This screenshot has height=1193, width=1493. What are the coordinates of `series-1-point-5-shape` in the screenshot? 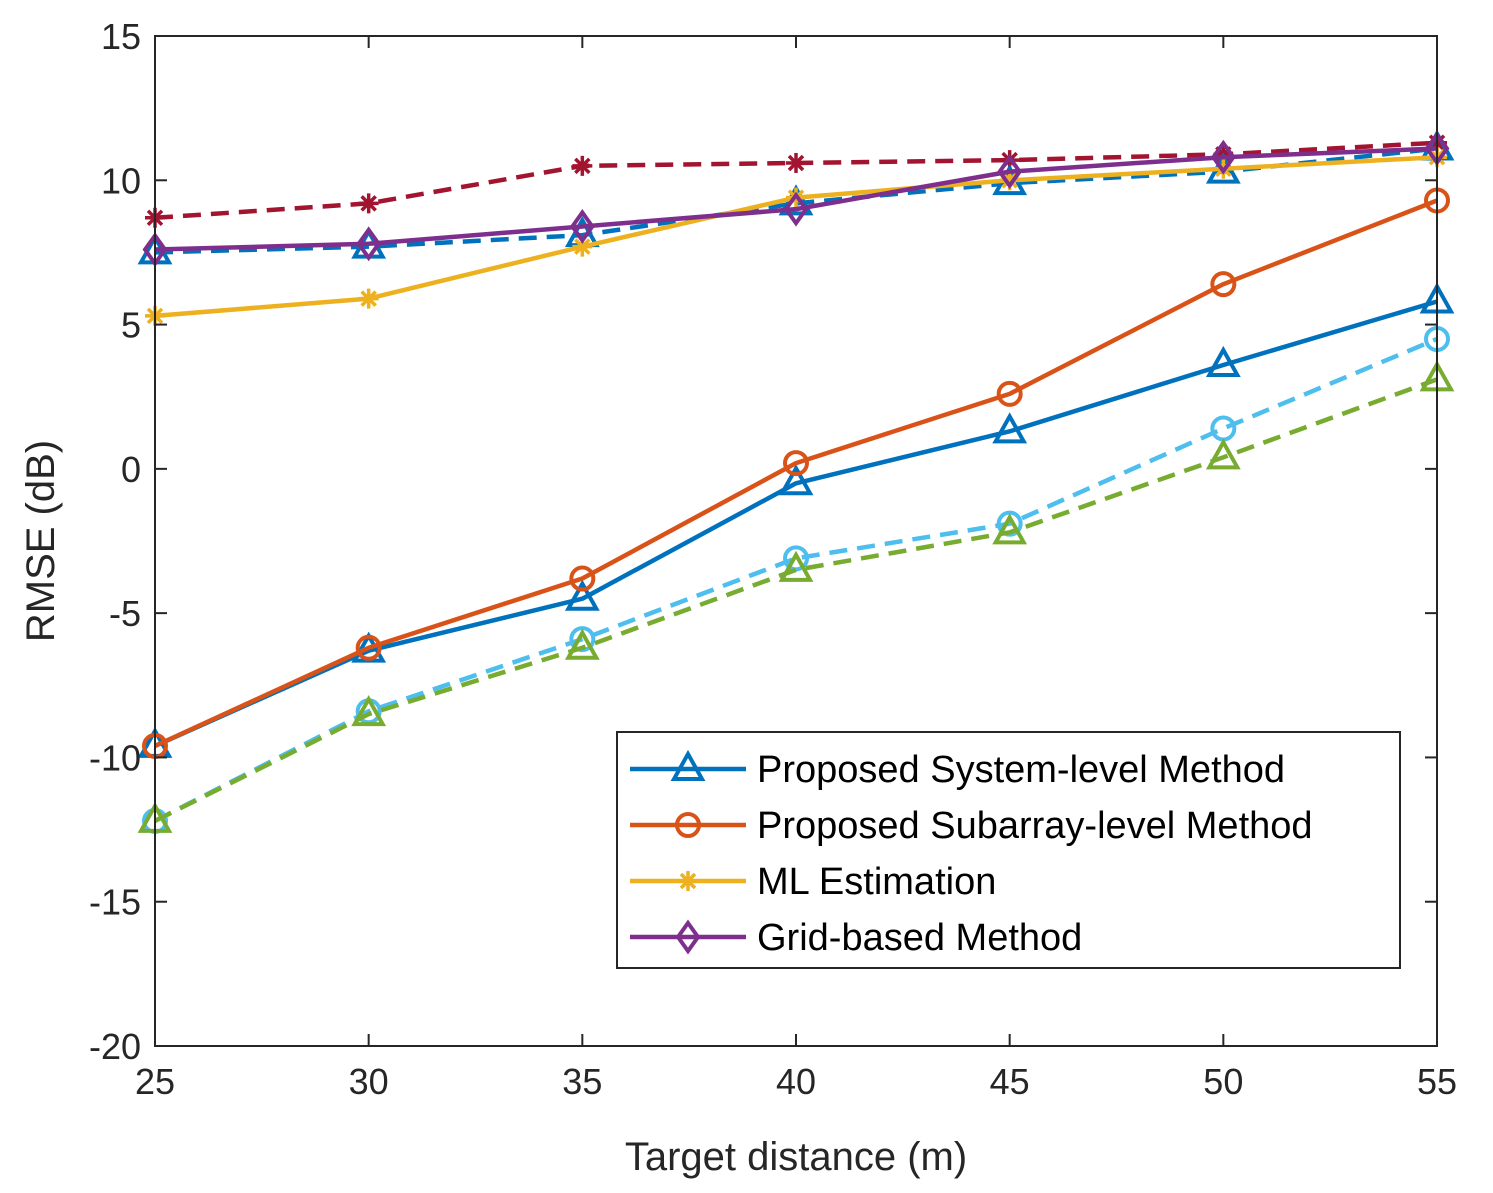 It's located at (1223, 284).